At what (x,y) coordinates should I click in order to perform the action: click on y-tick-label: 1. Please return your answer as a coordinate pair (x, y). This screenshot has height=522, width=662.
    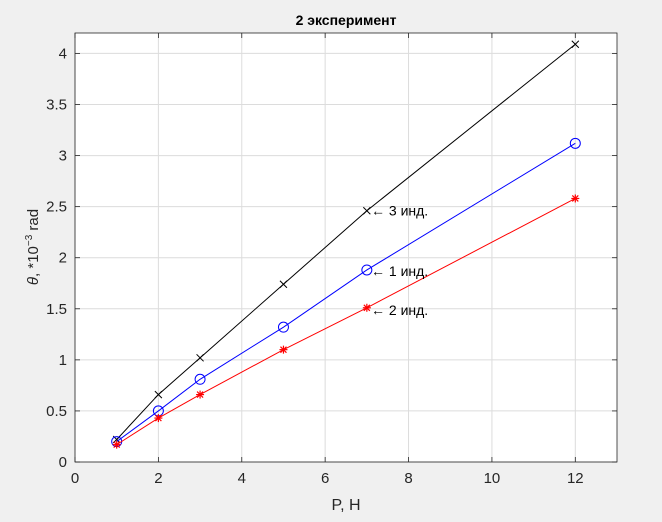
    Looking at the image, I should click on (63, 360).